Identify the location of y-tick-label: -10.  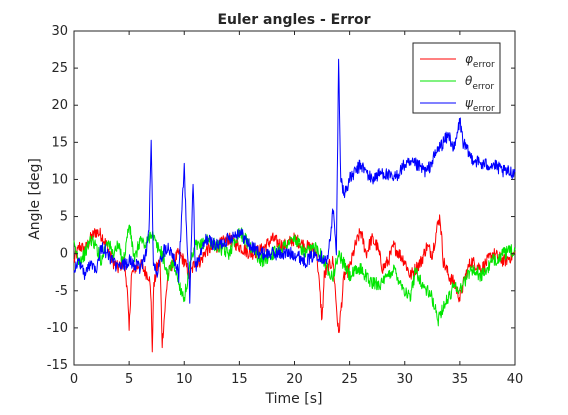
(57, 328).